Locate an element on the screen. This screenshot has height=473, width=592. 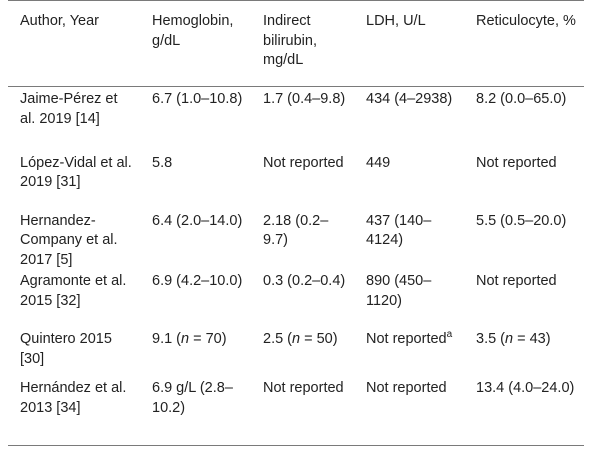
cell-author: Hernández et al. 2013 [34] is located at coordinates (73, 398).